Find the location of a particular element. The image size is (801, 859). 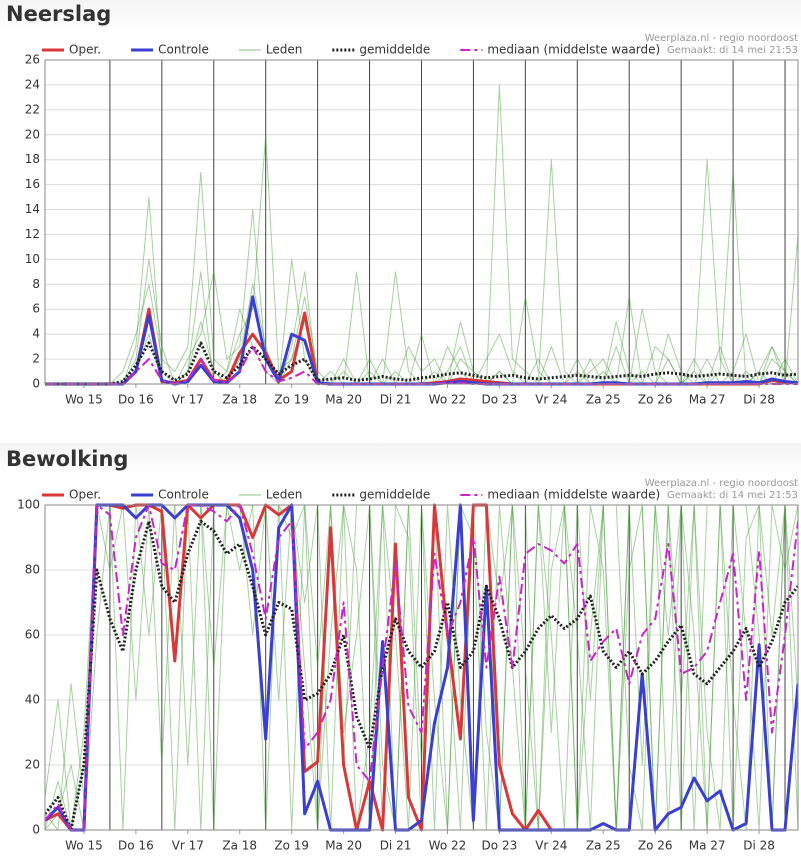

y-tick-label: 8 is located at coordinates (36, 284).